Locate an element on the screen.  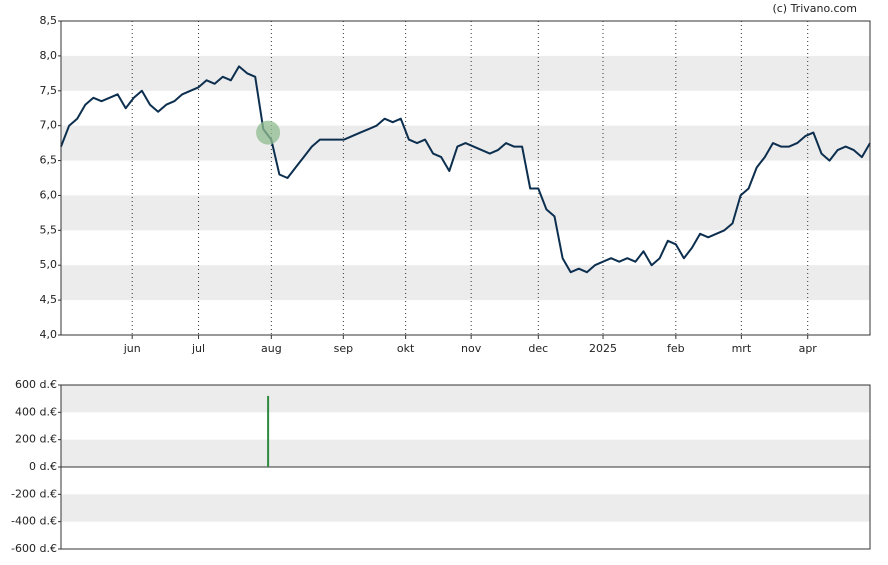
y-tick-label: 6,0 is located at coordinates (49, 194).